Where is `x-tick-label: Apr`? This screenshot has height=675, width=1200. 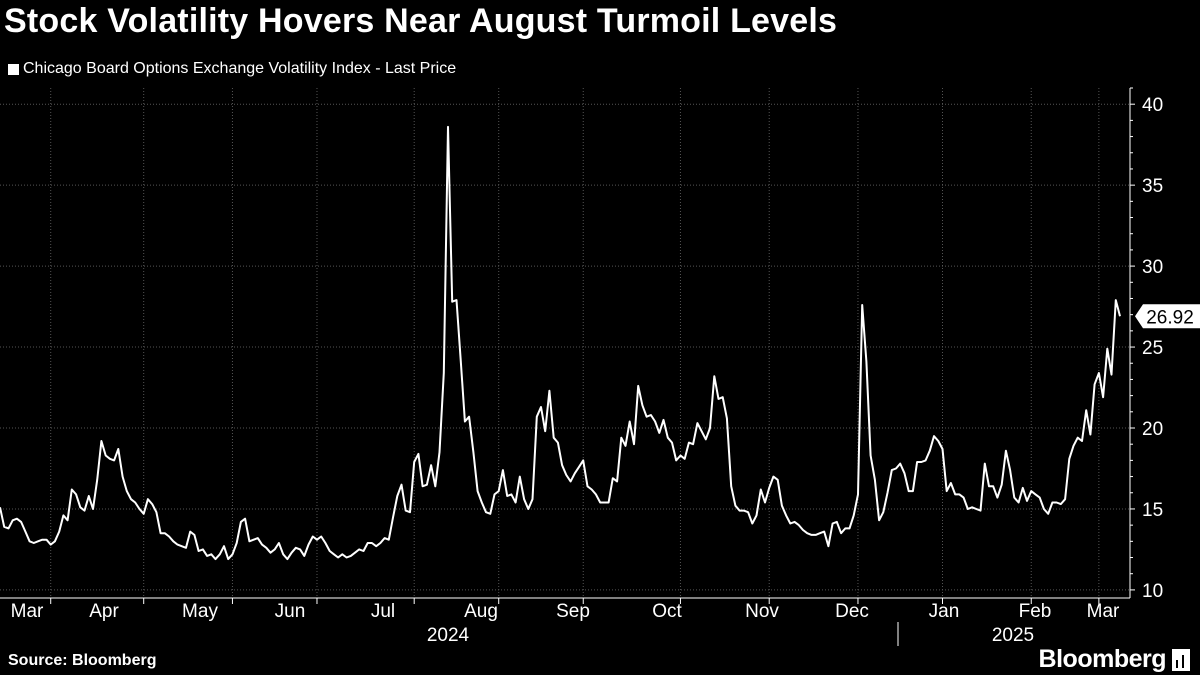
x-tick-label: Apr is located at coordinates (104, 611).